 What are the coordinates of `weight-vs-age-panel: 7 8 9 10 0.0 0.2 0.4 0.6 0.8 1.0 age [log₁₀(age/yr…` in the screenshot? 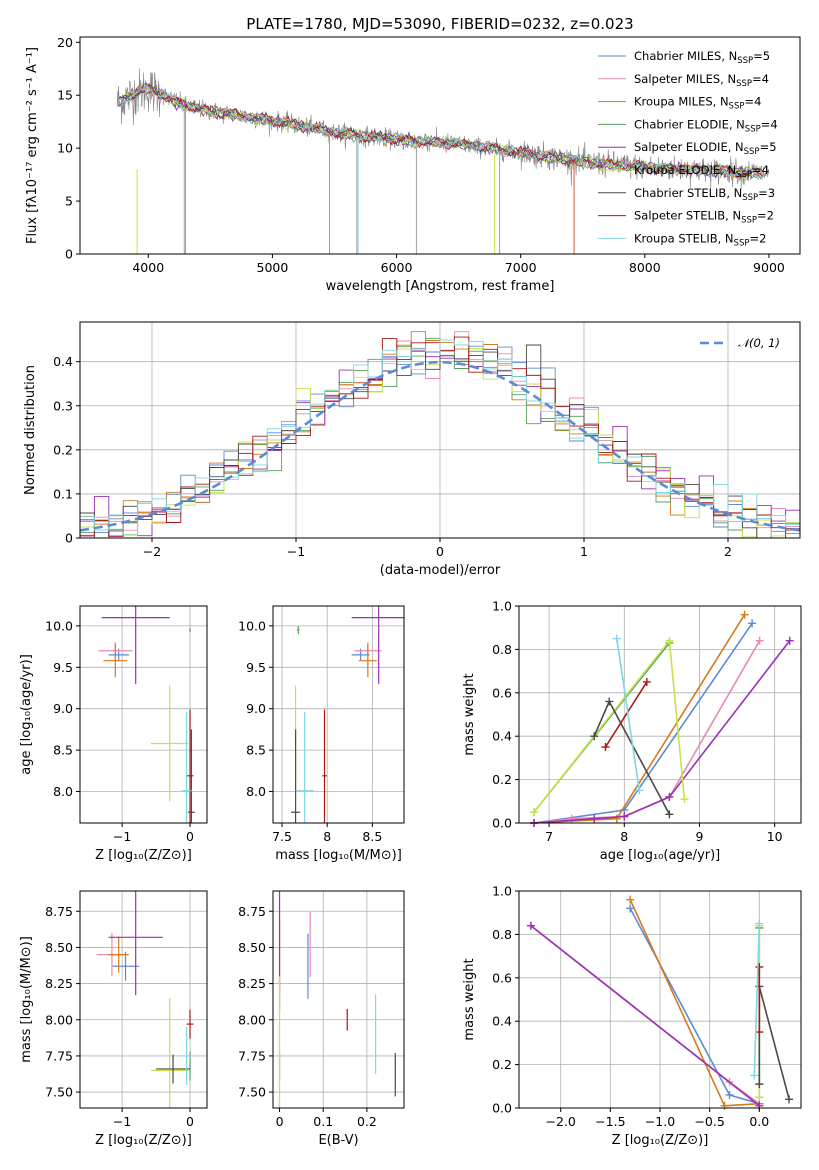 It's located at (632, 731).